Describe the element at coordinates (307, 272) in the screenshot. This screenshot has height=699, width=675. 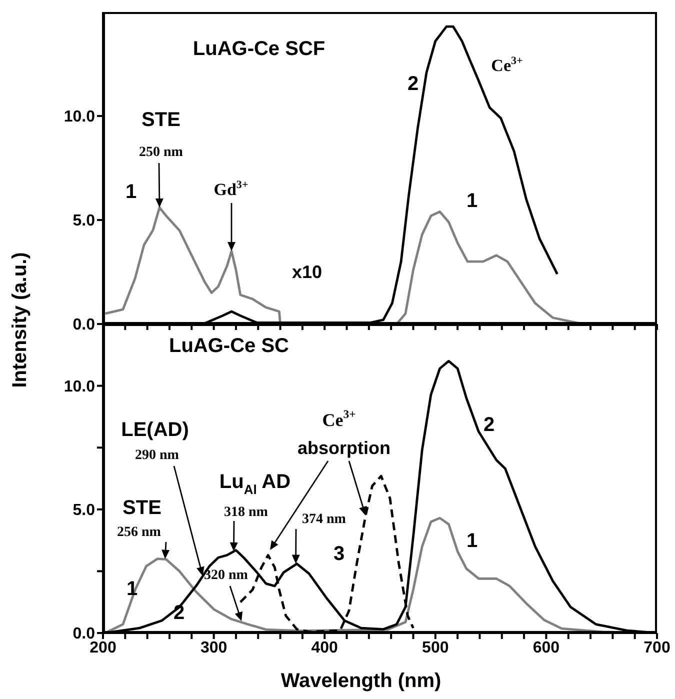
I see `annotation: x10` at that location.